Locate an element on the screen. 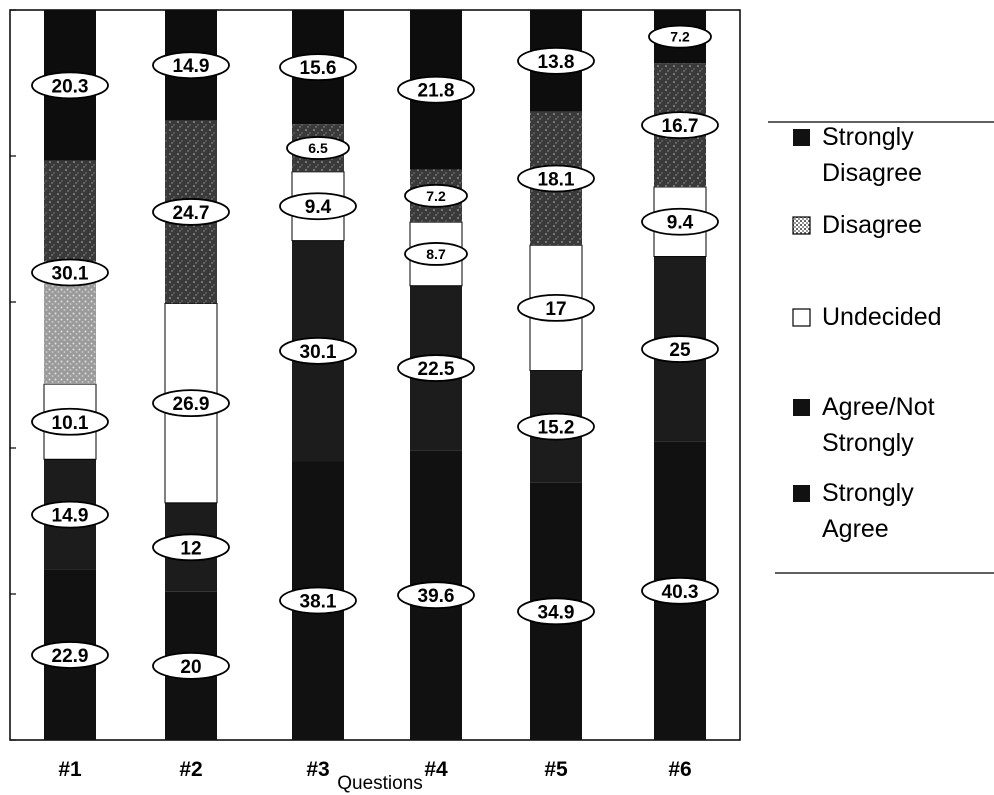  data-label: 15.6 is located at coordinates (318, 67).